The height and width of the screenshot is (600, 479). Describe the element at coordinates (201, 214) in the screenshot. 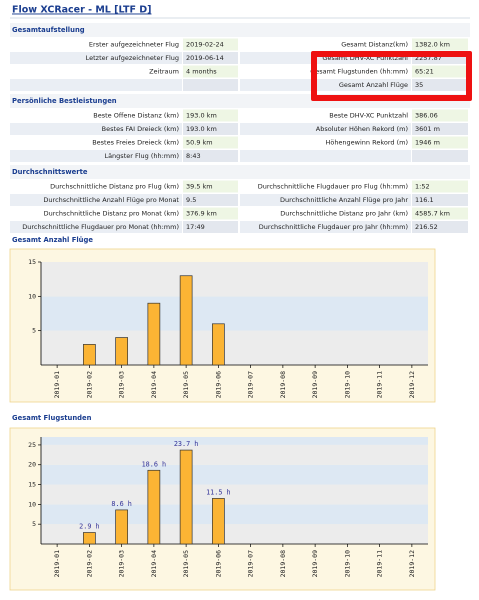

I see `stat-value: 376.9 km` at that location.